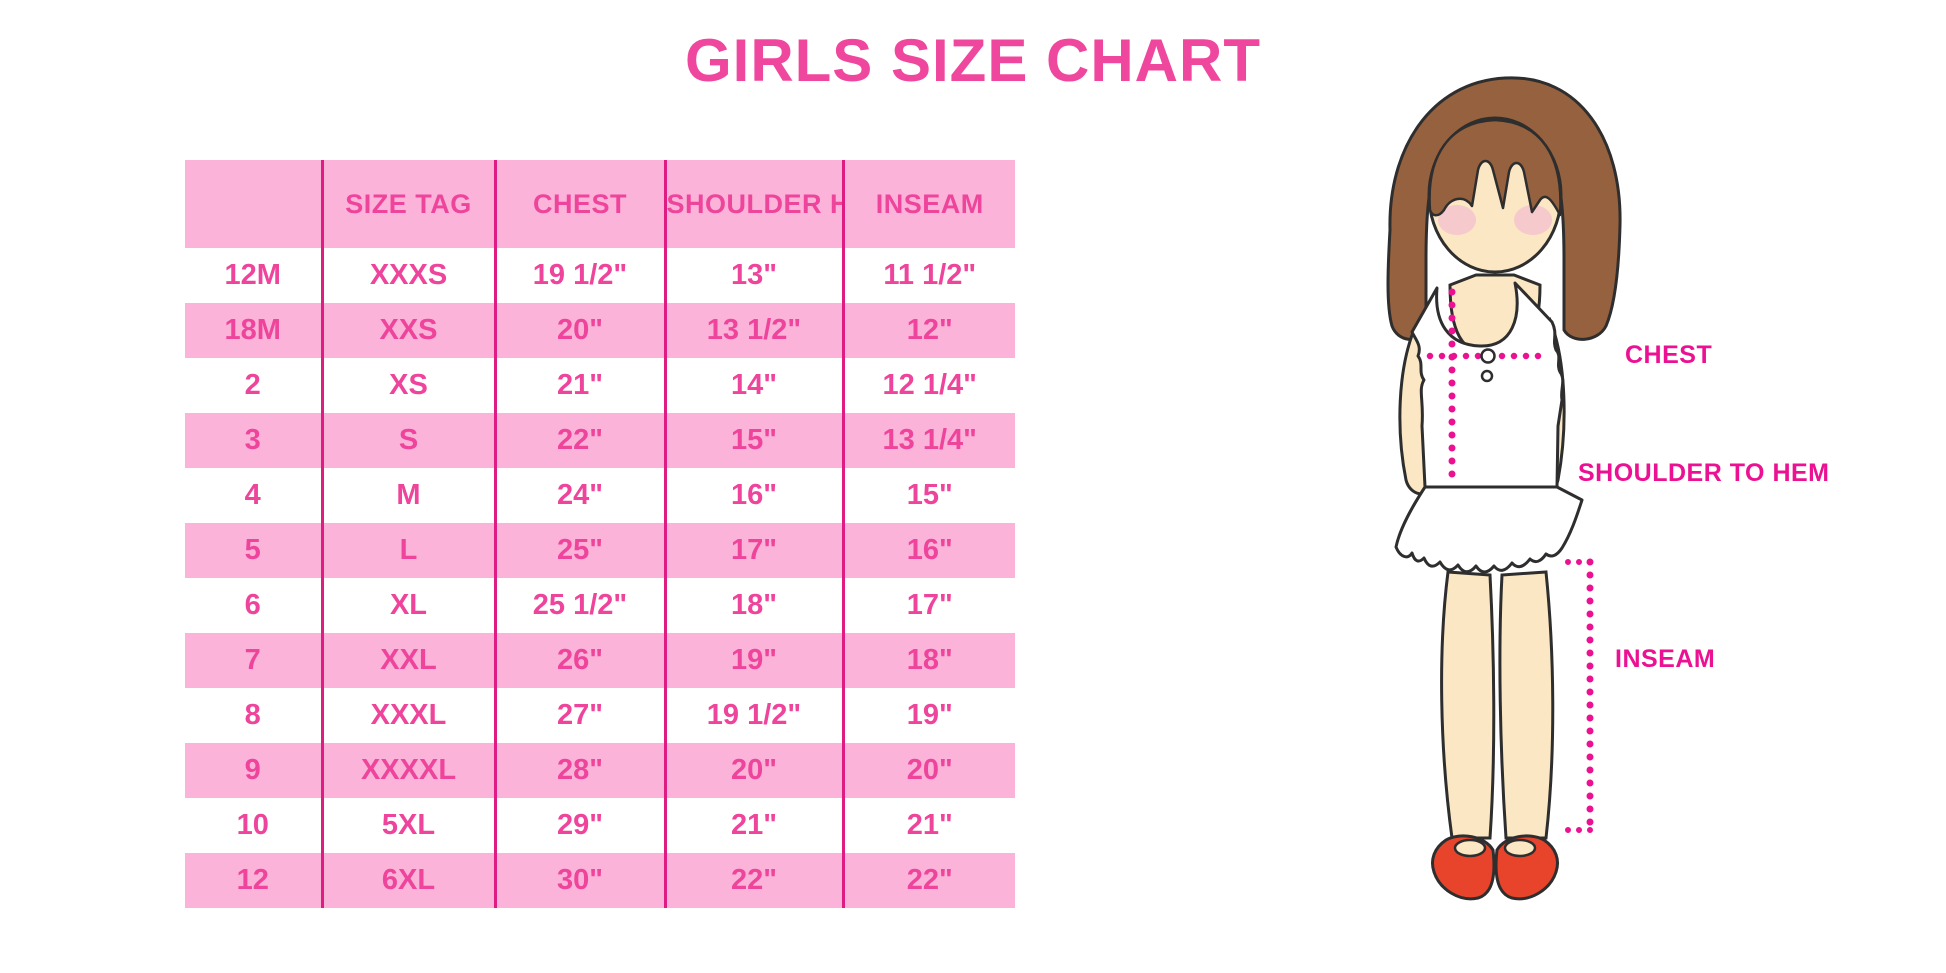 This screenshot has height=973, width=1946. Describe the element at coordinates (253, 204) in the screenshot. I see `header-cell-blank` at that location.